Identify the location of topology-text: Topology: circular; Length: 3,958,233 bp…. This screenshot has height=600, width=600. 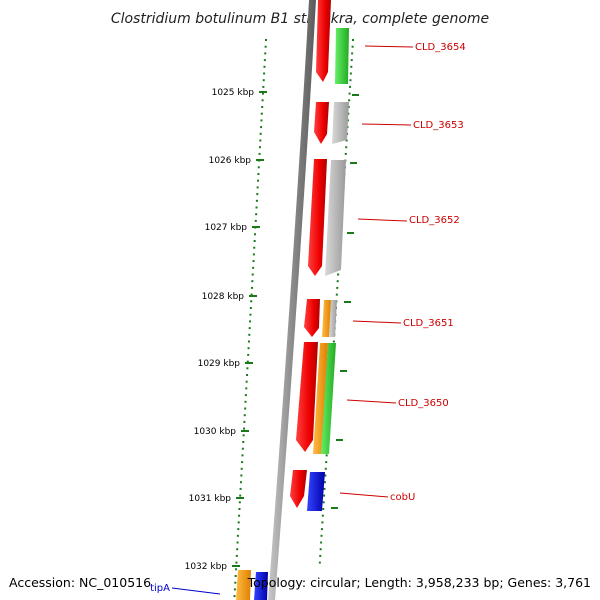
(419, 582).